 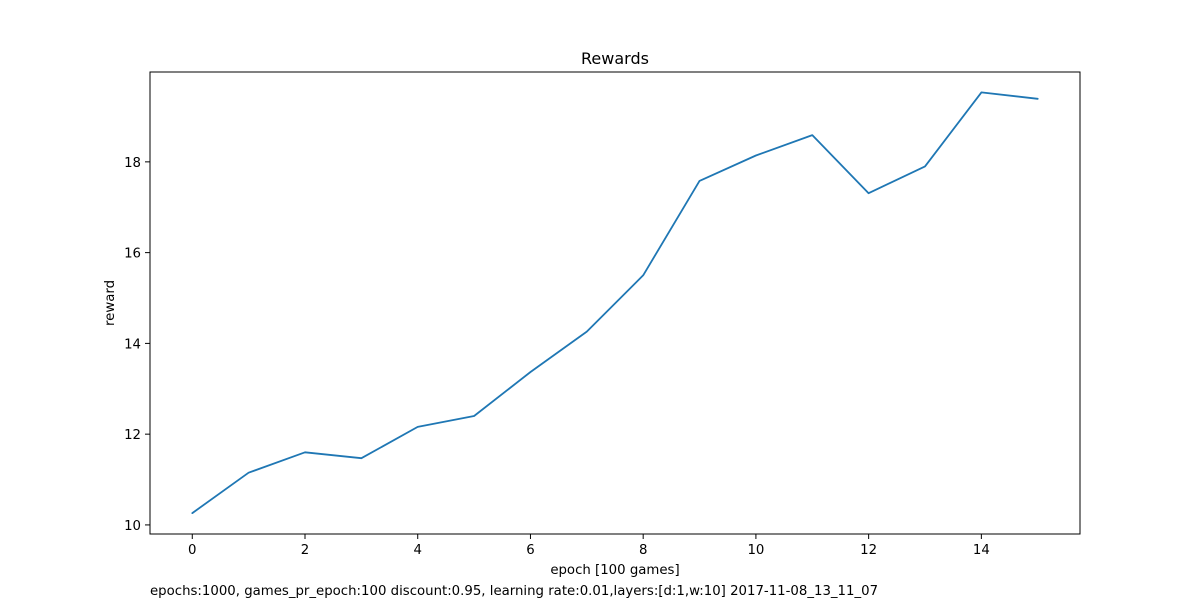 What do you see at coordinates (132, 254) in the screenshot?
I see `y-tick-label: 16` at bounding box center [132, 254].